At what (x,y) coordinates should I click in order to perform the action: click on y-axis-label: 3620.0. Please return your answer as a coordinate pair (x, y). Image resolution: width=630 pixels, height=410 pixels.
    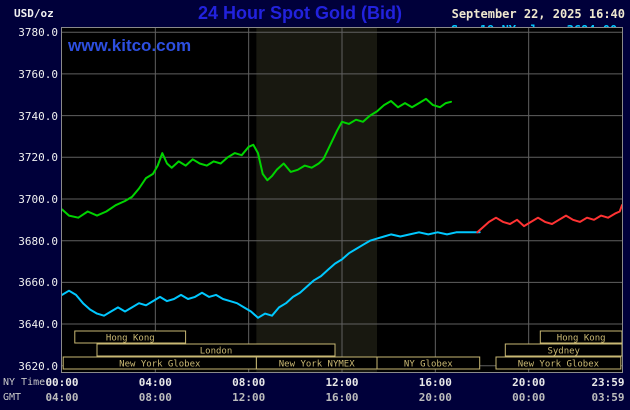
    Looking at the image, I should click on (38, 366).